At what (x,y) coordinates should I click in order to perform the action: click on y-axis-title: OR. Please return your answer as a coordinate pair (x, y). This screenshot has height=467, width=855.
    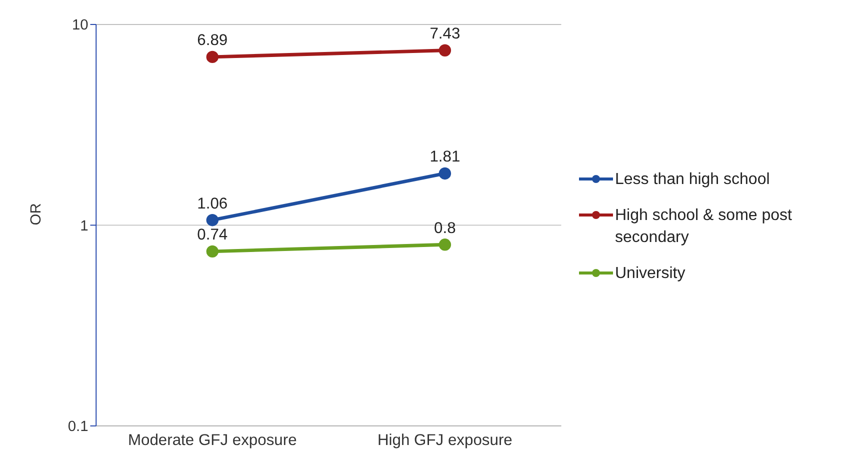
    Looking at the image, I should click on (36, 214).